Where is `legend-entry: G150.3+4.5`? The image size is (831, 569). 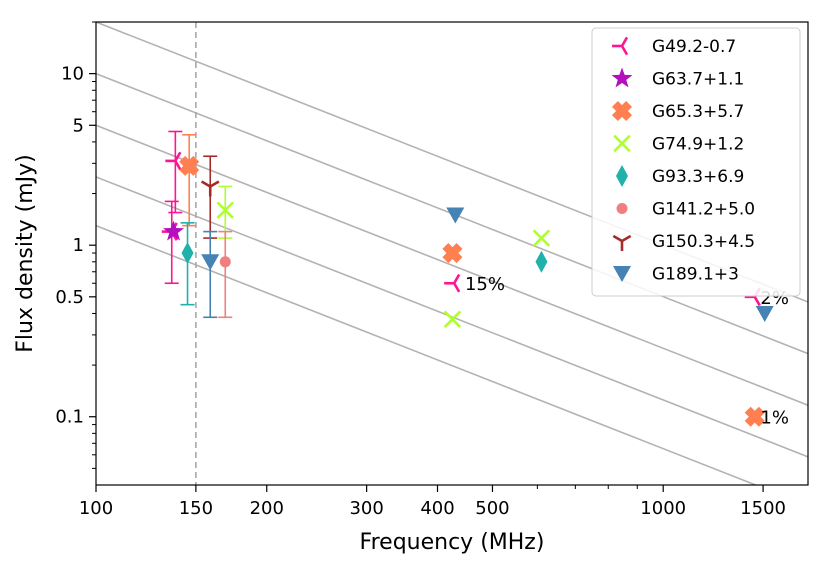
legend-entry: G150.3+4.5 is located at coordinates (683, 242).